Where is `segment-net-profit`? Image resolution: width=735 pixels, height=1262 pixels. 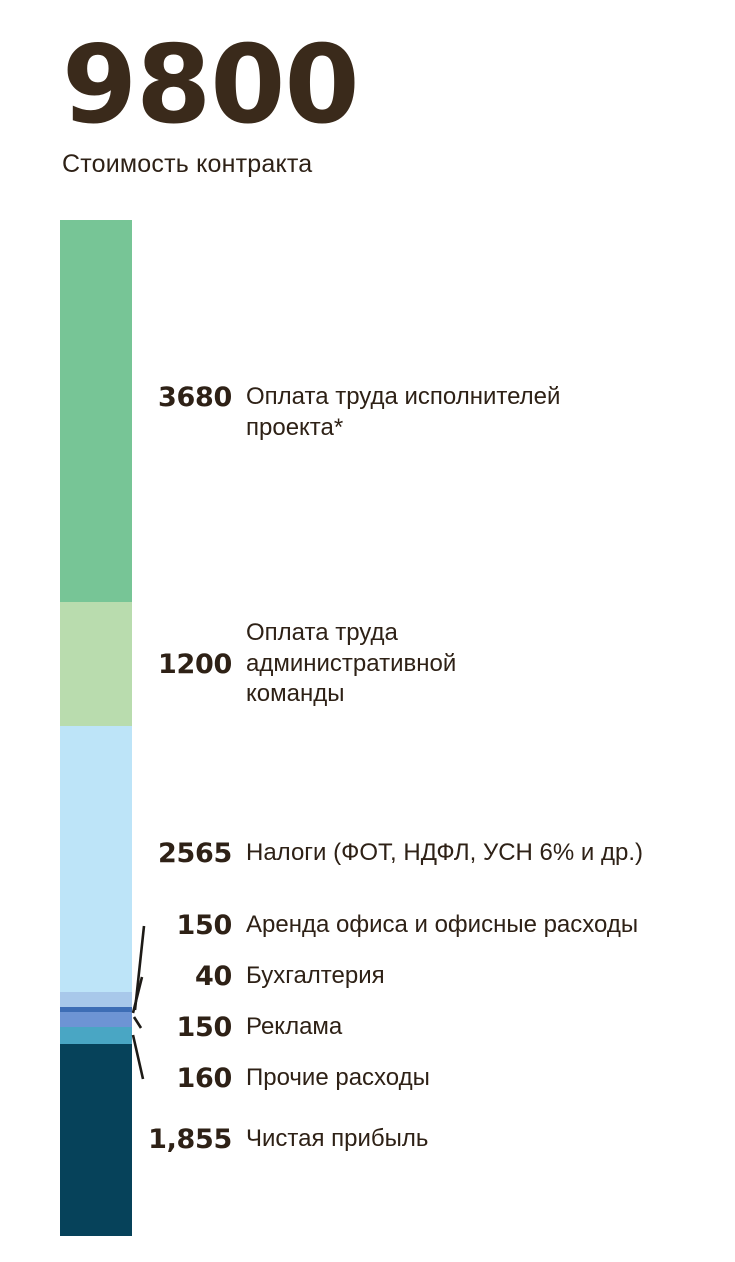 segment-net-profit is located at coordinates (96, 1139).